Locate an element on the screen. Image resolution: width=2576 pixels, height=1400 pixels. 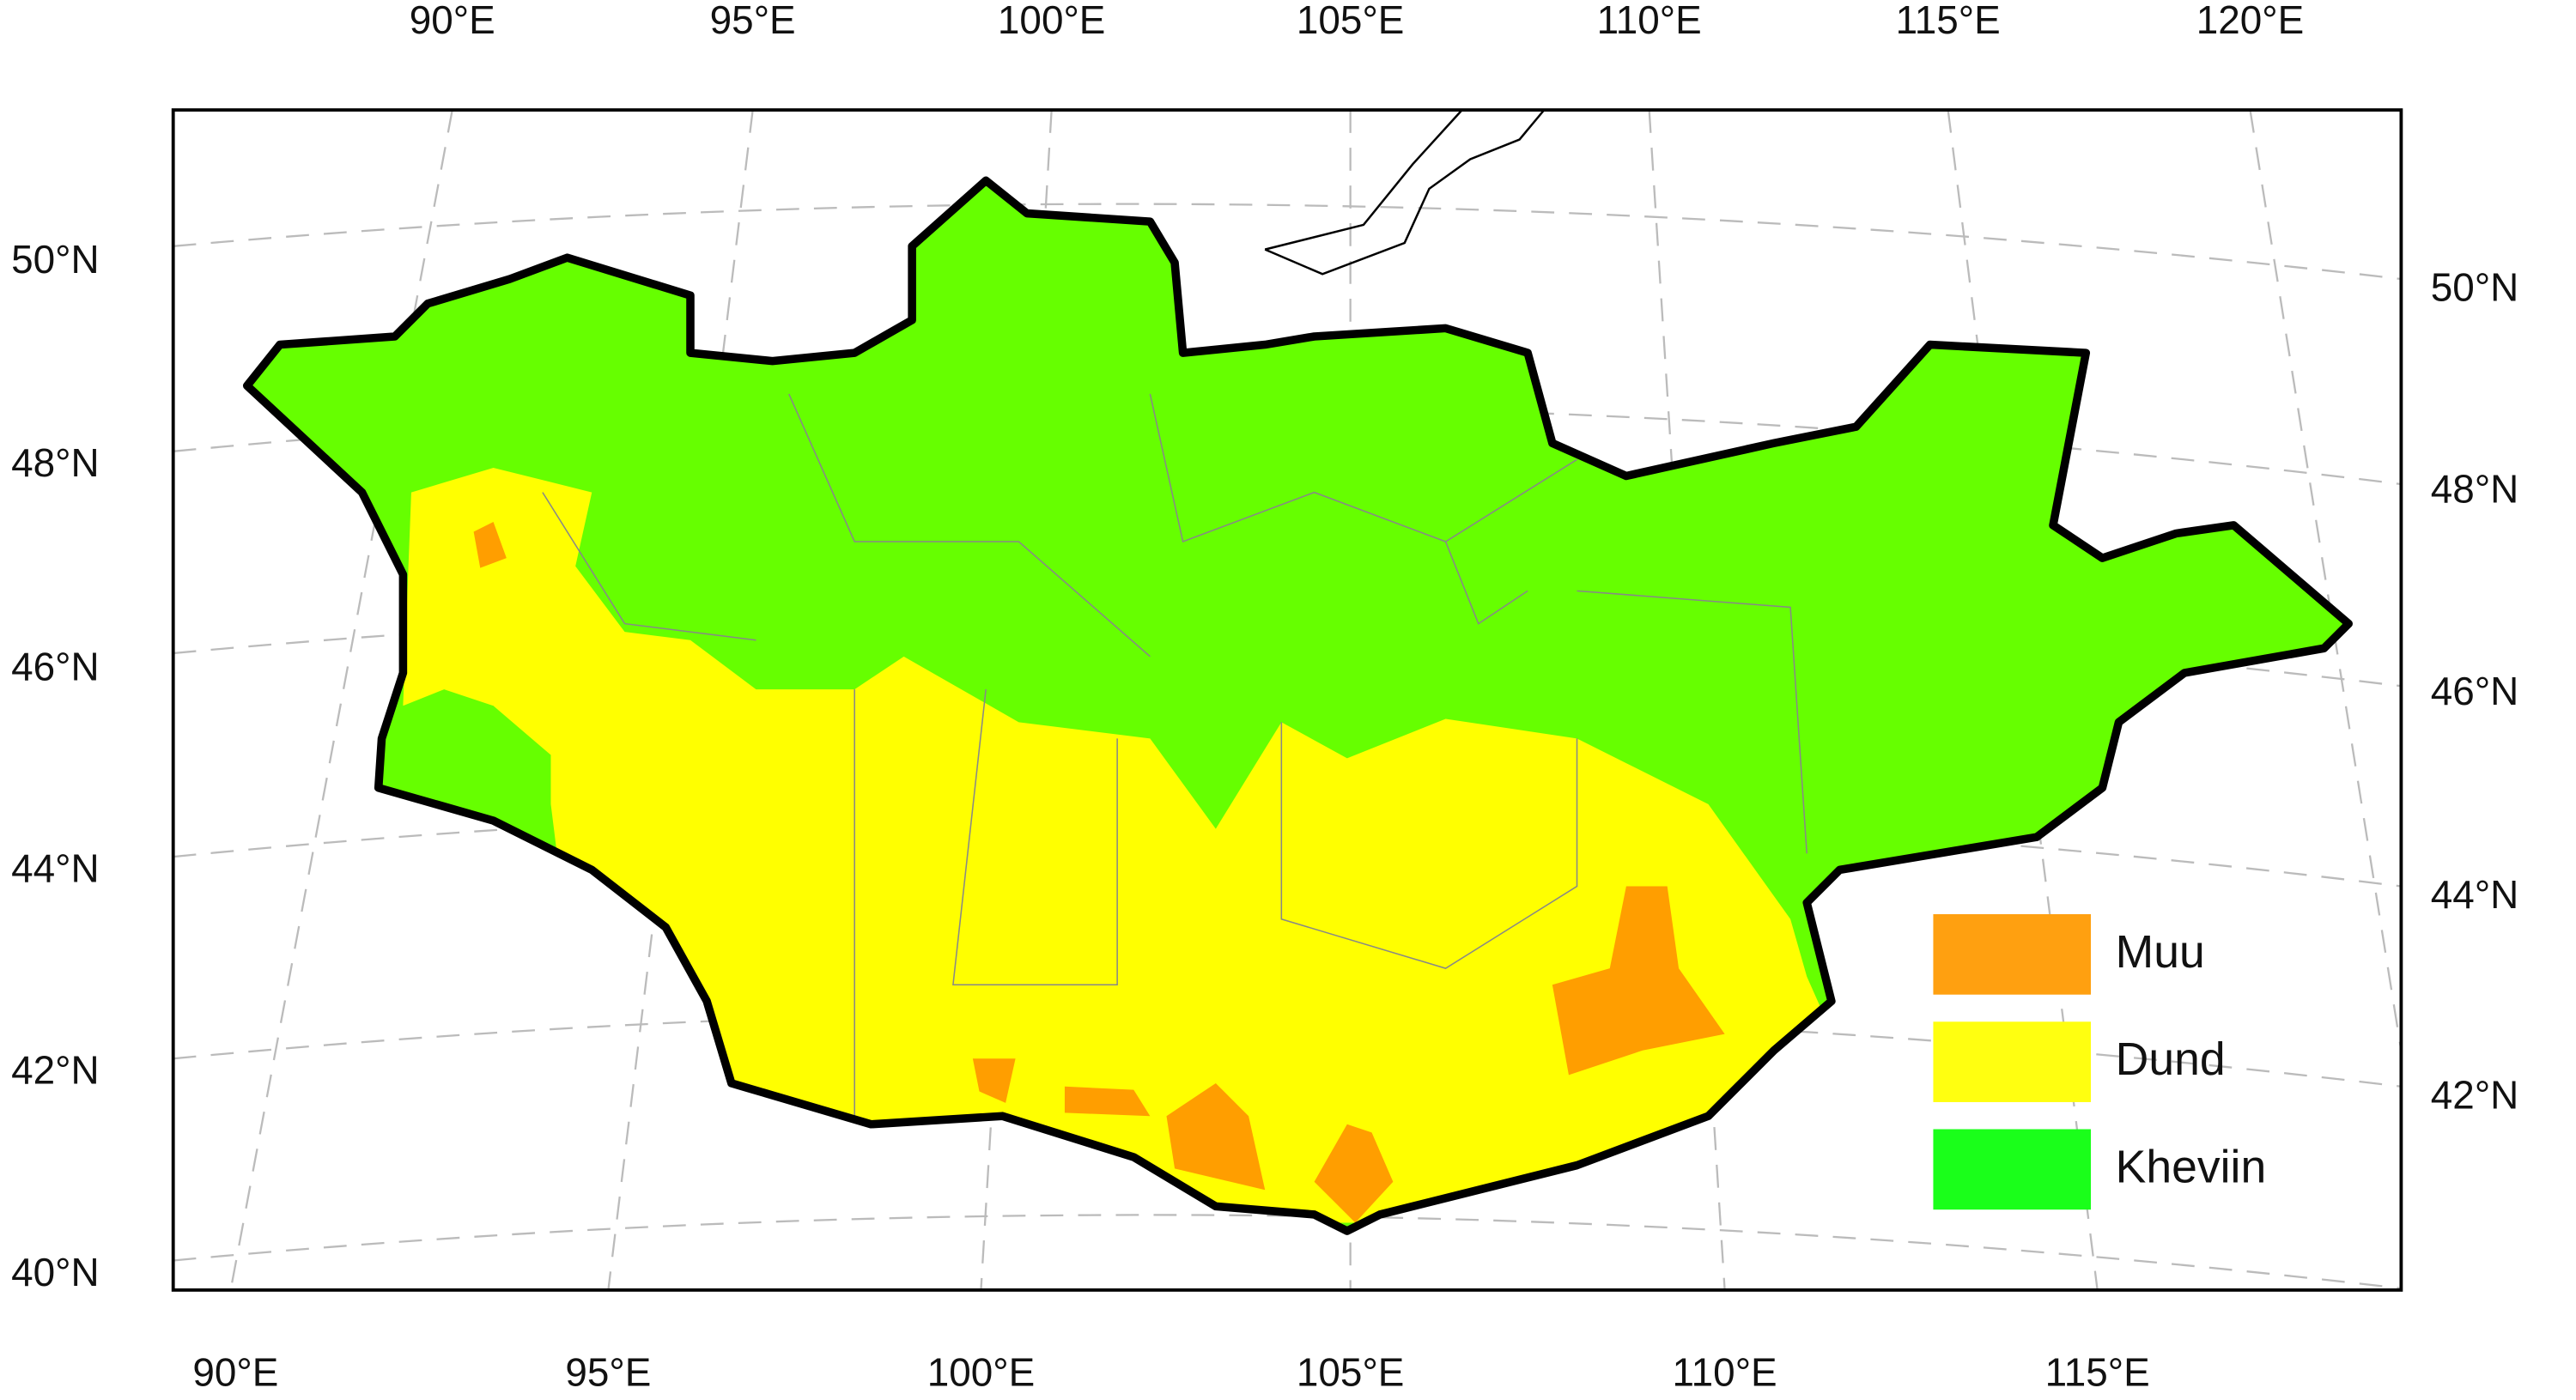
top-longitude-label: 95°E is located at coordinates (753, 21).